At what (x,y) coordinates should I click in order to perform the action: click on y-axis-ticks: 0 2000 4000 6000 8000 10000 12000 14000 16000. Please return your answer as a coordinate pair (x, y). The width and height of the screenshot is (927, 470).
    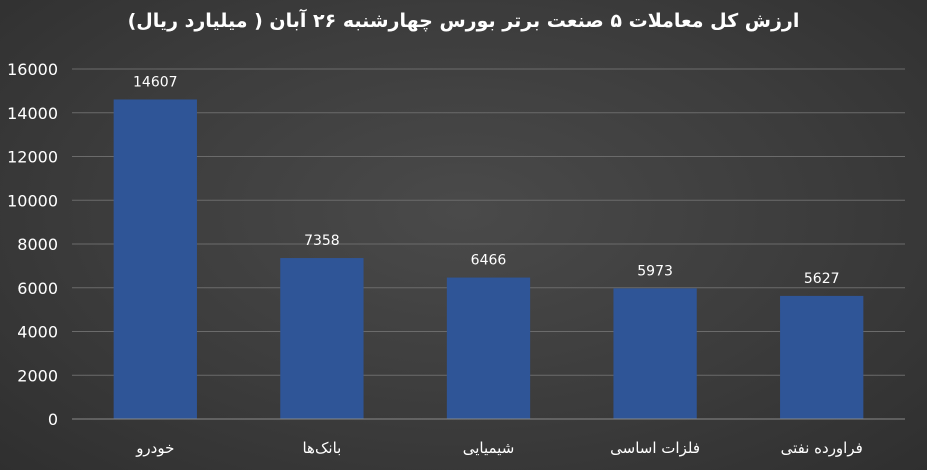
    Looking at the image, I should click on (32, 244).